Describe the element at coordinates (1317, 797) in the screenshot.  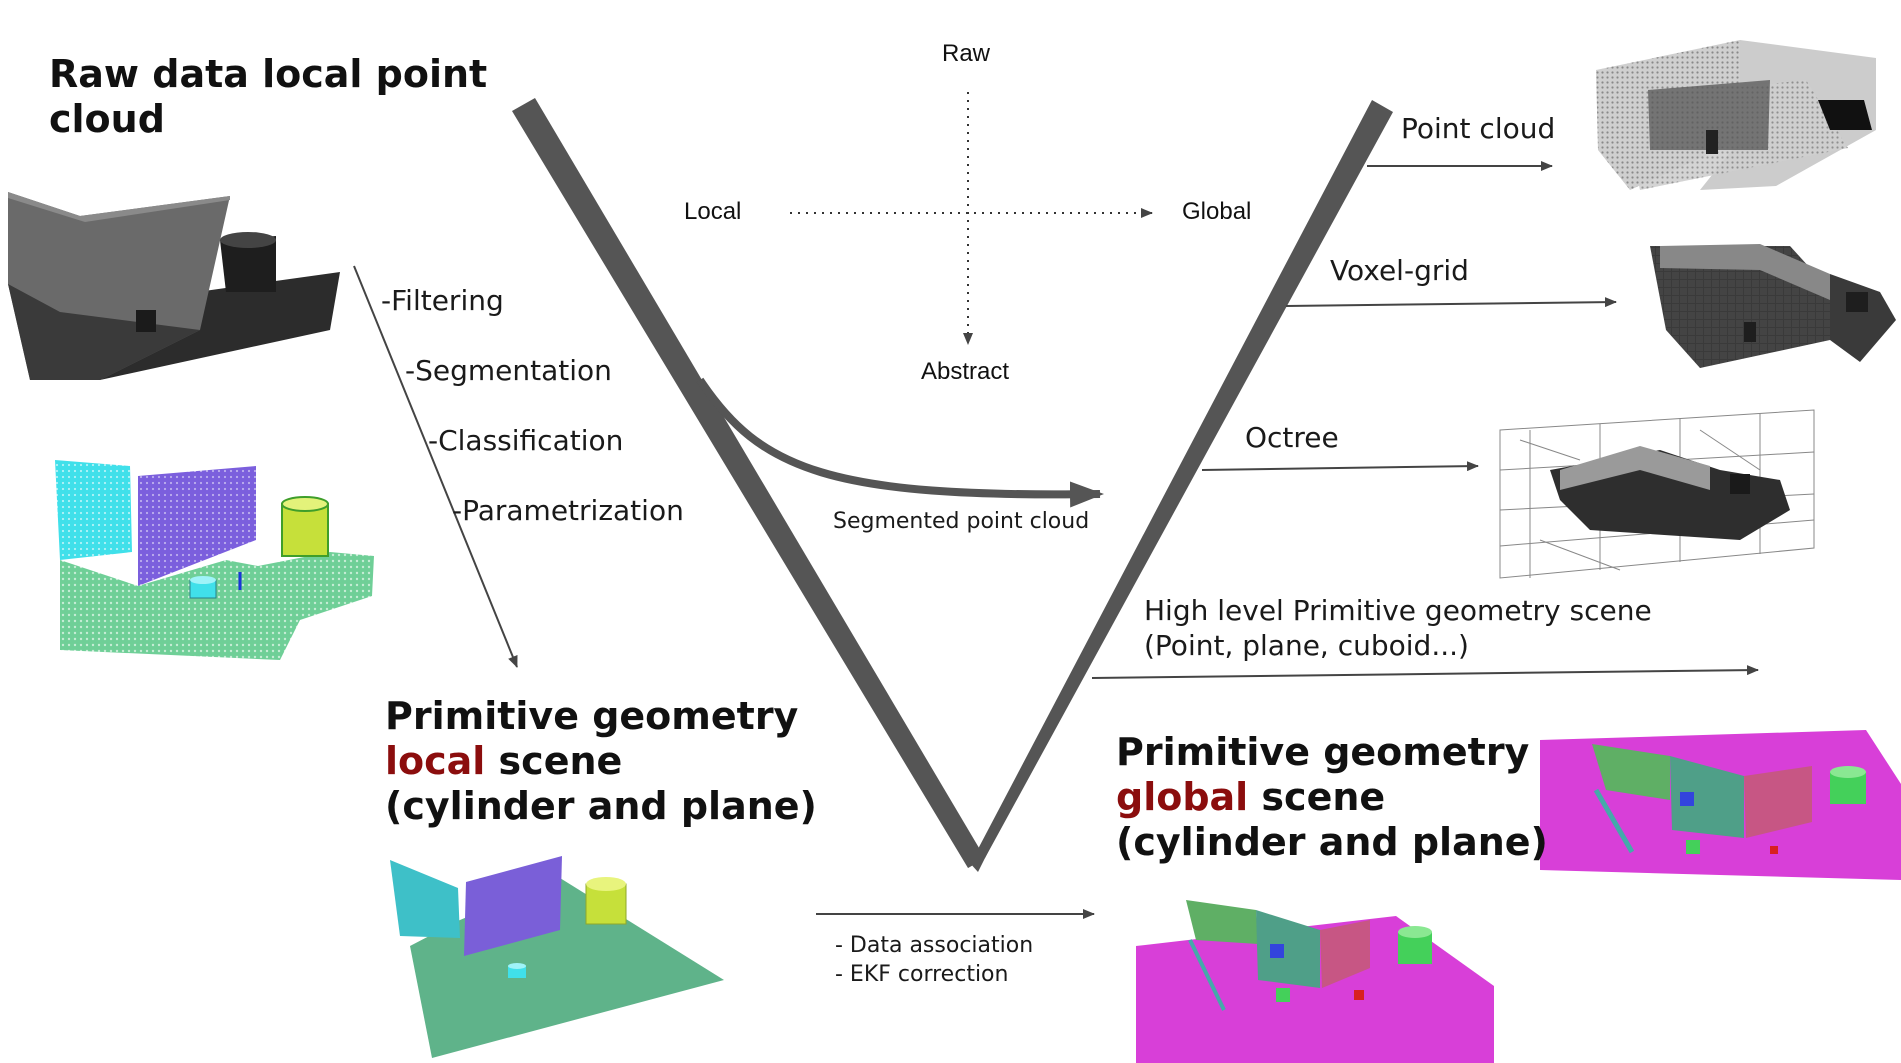
I see `global-scene-word: scene` at that location.